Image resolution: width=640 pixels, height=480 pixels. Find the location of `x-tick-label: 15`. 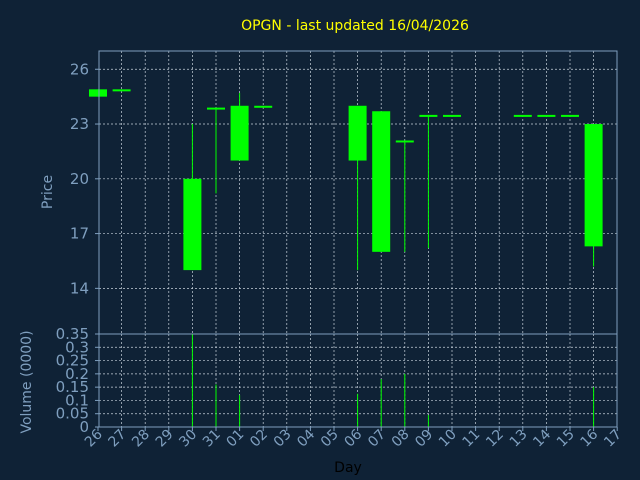

x-tick-label: 15 is located at coordinates (566, 439).